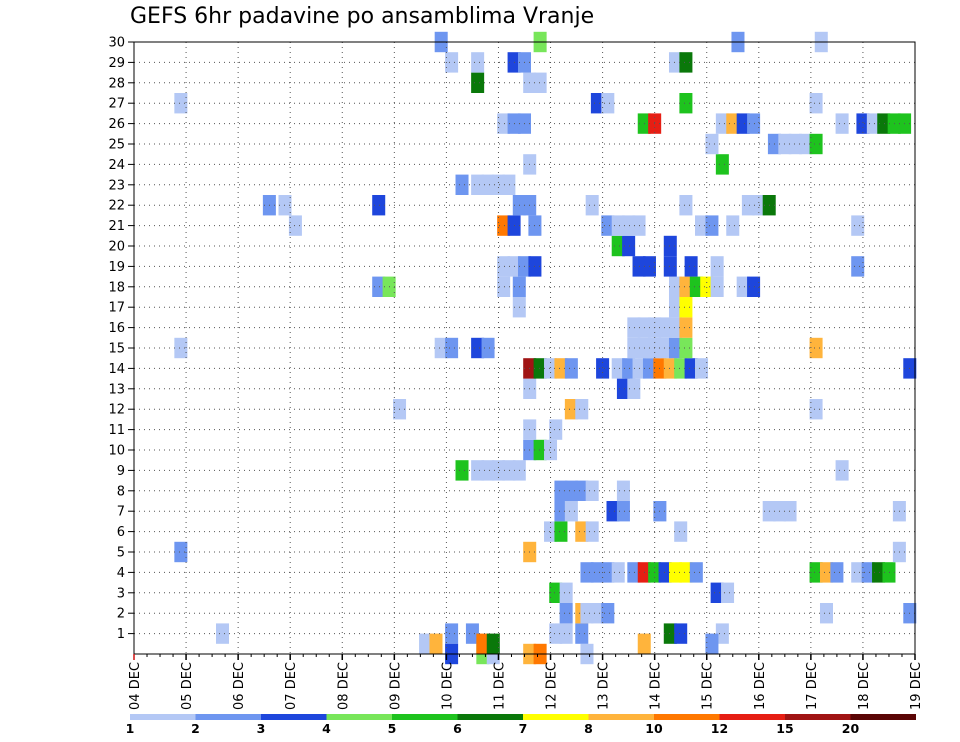 This screenshot has height=742, width=960. Describe the element at coordinates (239, 686) in the screenshot. I see `x-tick-label: 06 DEC` at that location.